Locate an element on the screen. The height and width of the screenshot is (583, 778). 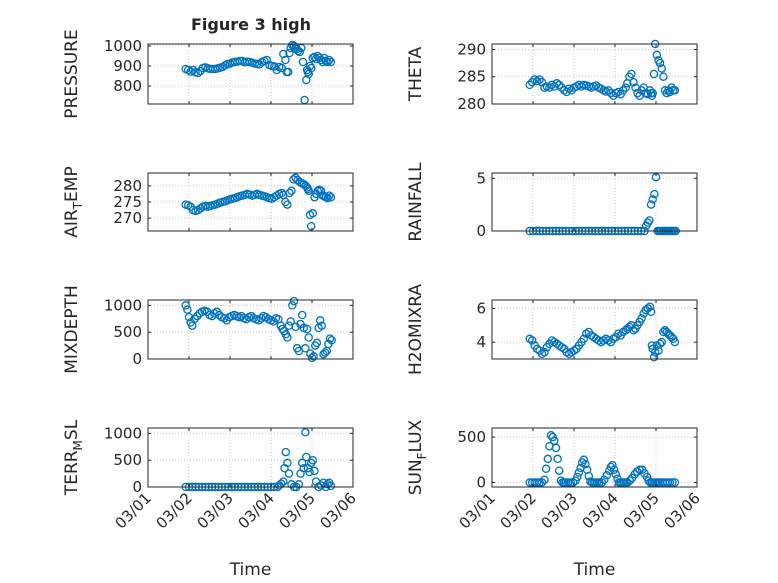
y-axis-label: H2OMIXRA is located at coordinates (416, 329).